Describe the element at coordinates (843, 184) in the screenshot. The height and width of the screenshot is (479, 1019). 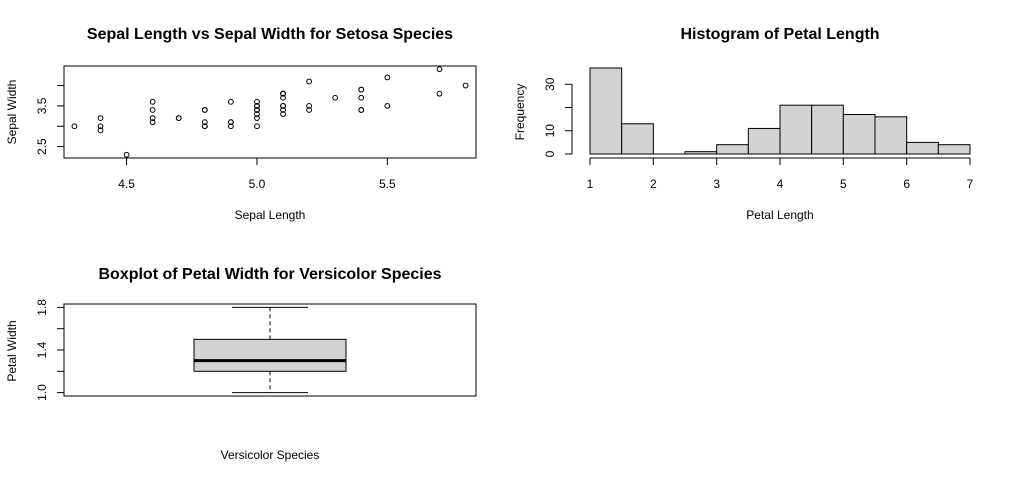
I see `histogram-x-tick-label: 5` at that location.